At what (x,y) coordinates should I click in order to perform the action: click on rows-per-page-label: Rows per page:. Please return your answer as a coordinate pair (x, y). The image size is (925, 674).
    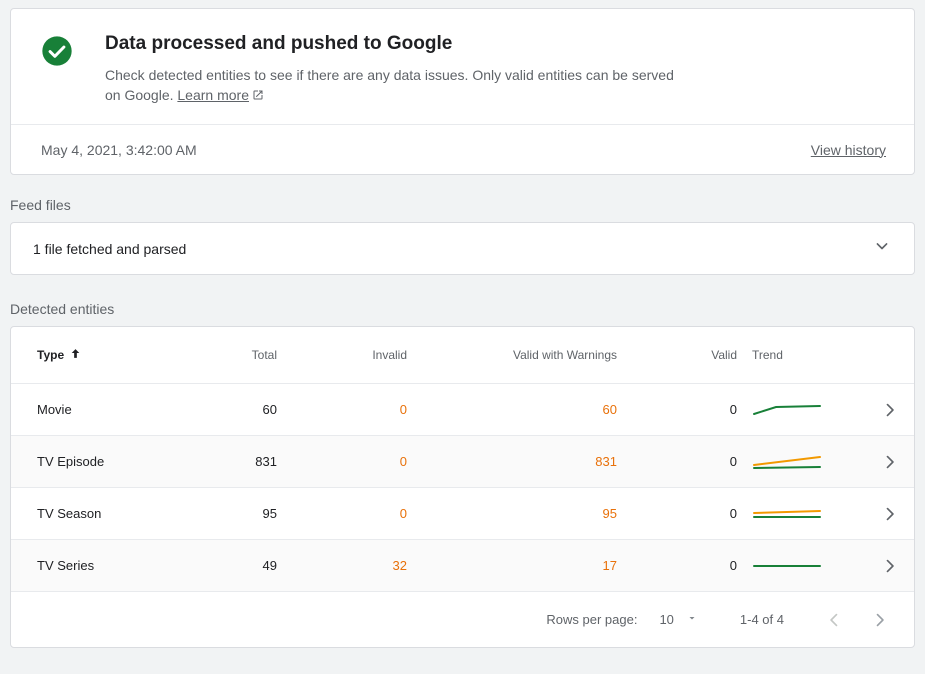
    Looking at the image, I should click on (592, 619).